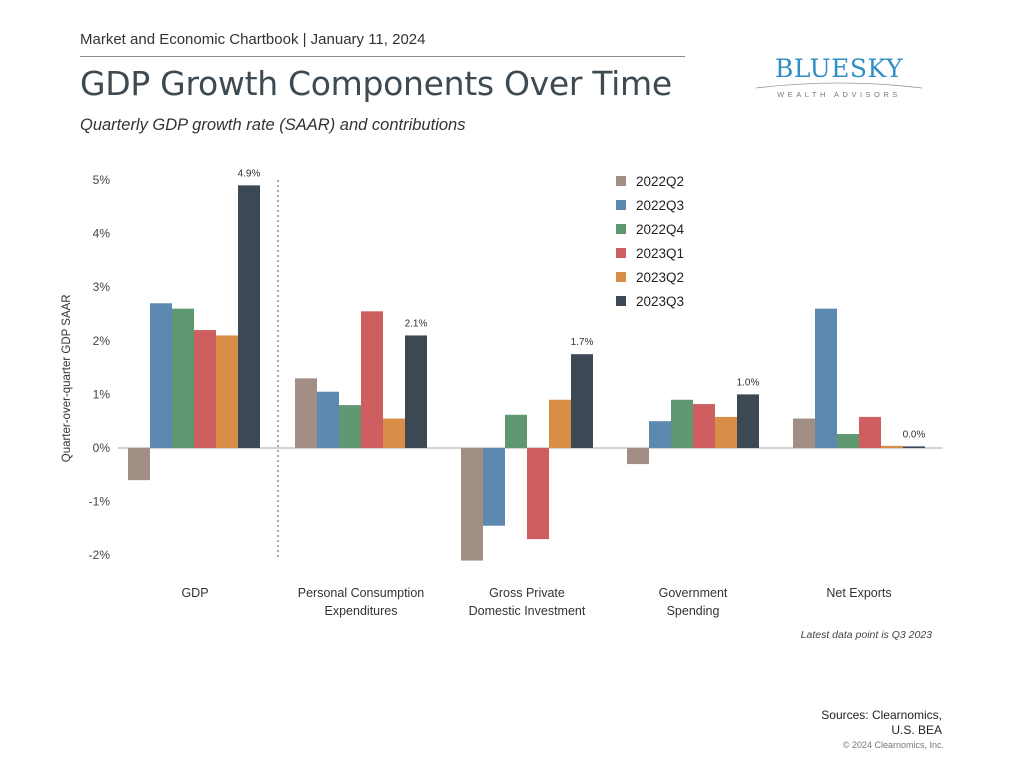  Describe the element at coordinates (693, 611) in the screenshot. I see `category-label: Spending` at that location.